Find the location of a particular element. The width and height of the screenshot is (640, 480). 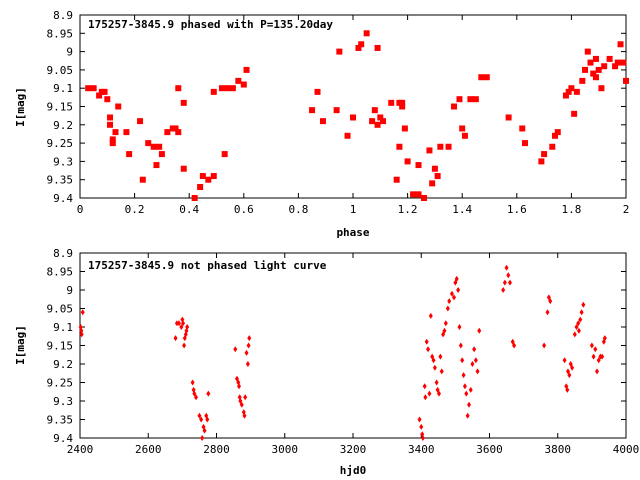

y-tick-label: 8.95 is located at coordinates (60, 33).